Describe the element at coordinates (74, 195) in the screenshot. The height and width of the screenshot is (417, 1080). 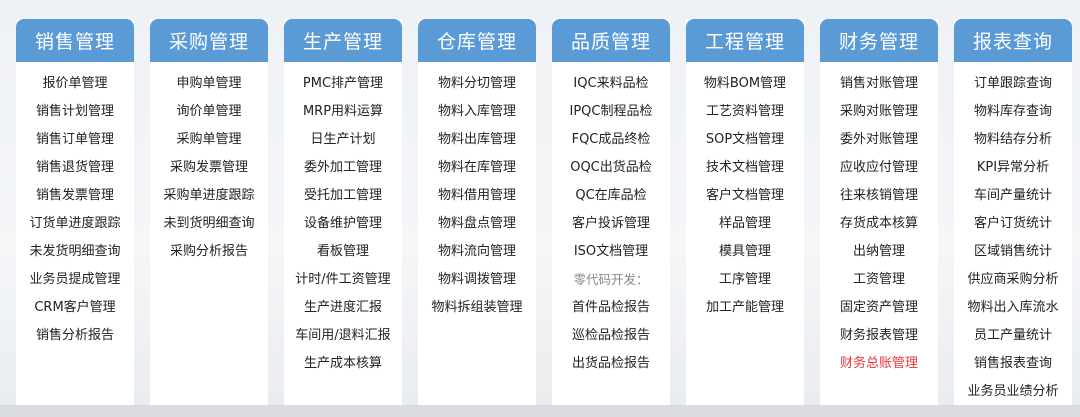
I see `module-item: 销售发票管理` at that location.